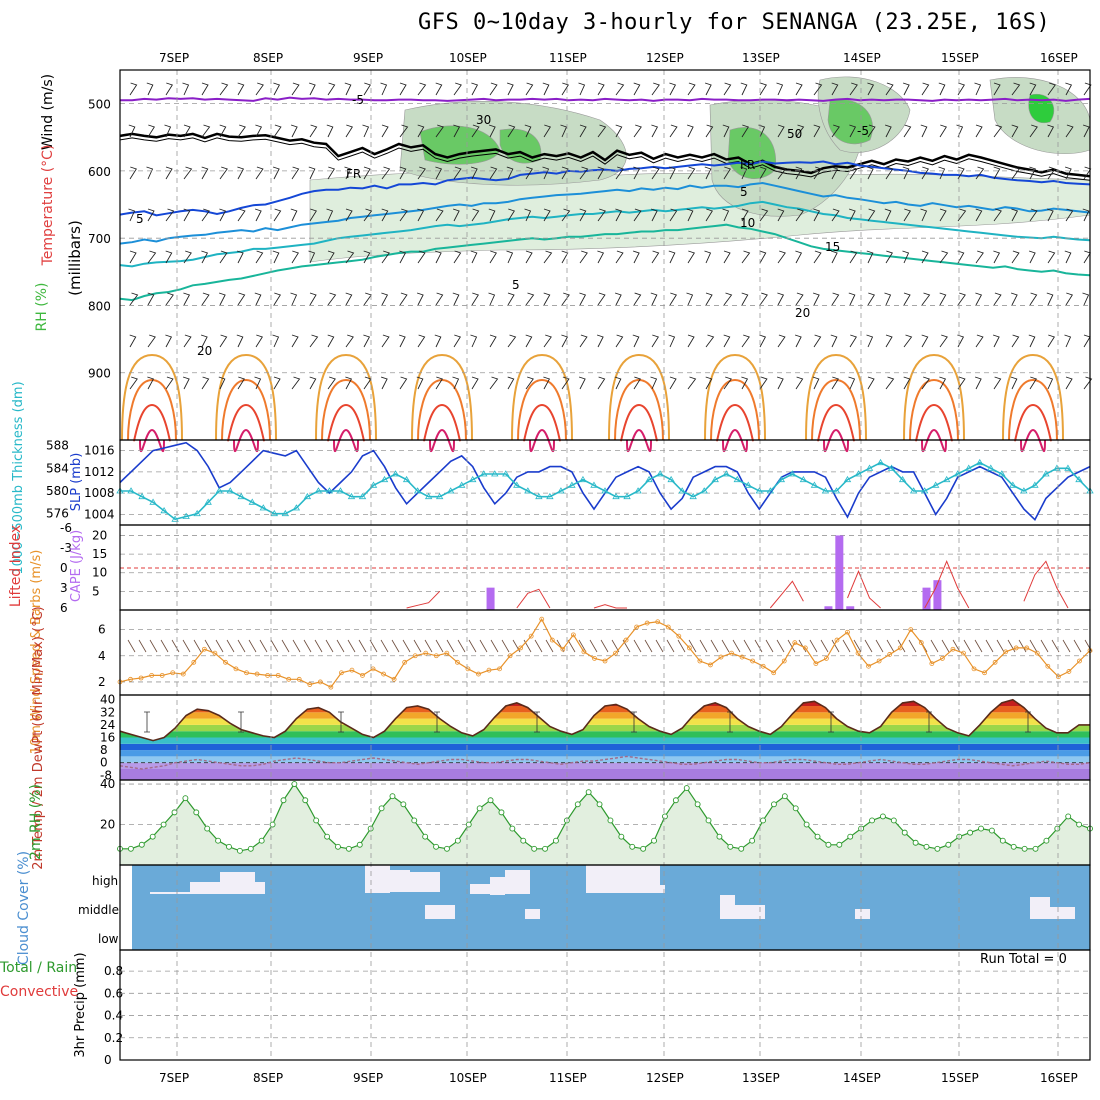  I want to click on temperature-axis-label: Temperature (°C), so click(48, 206).